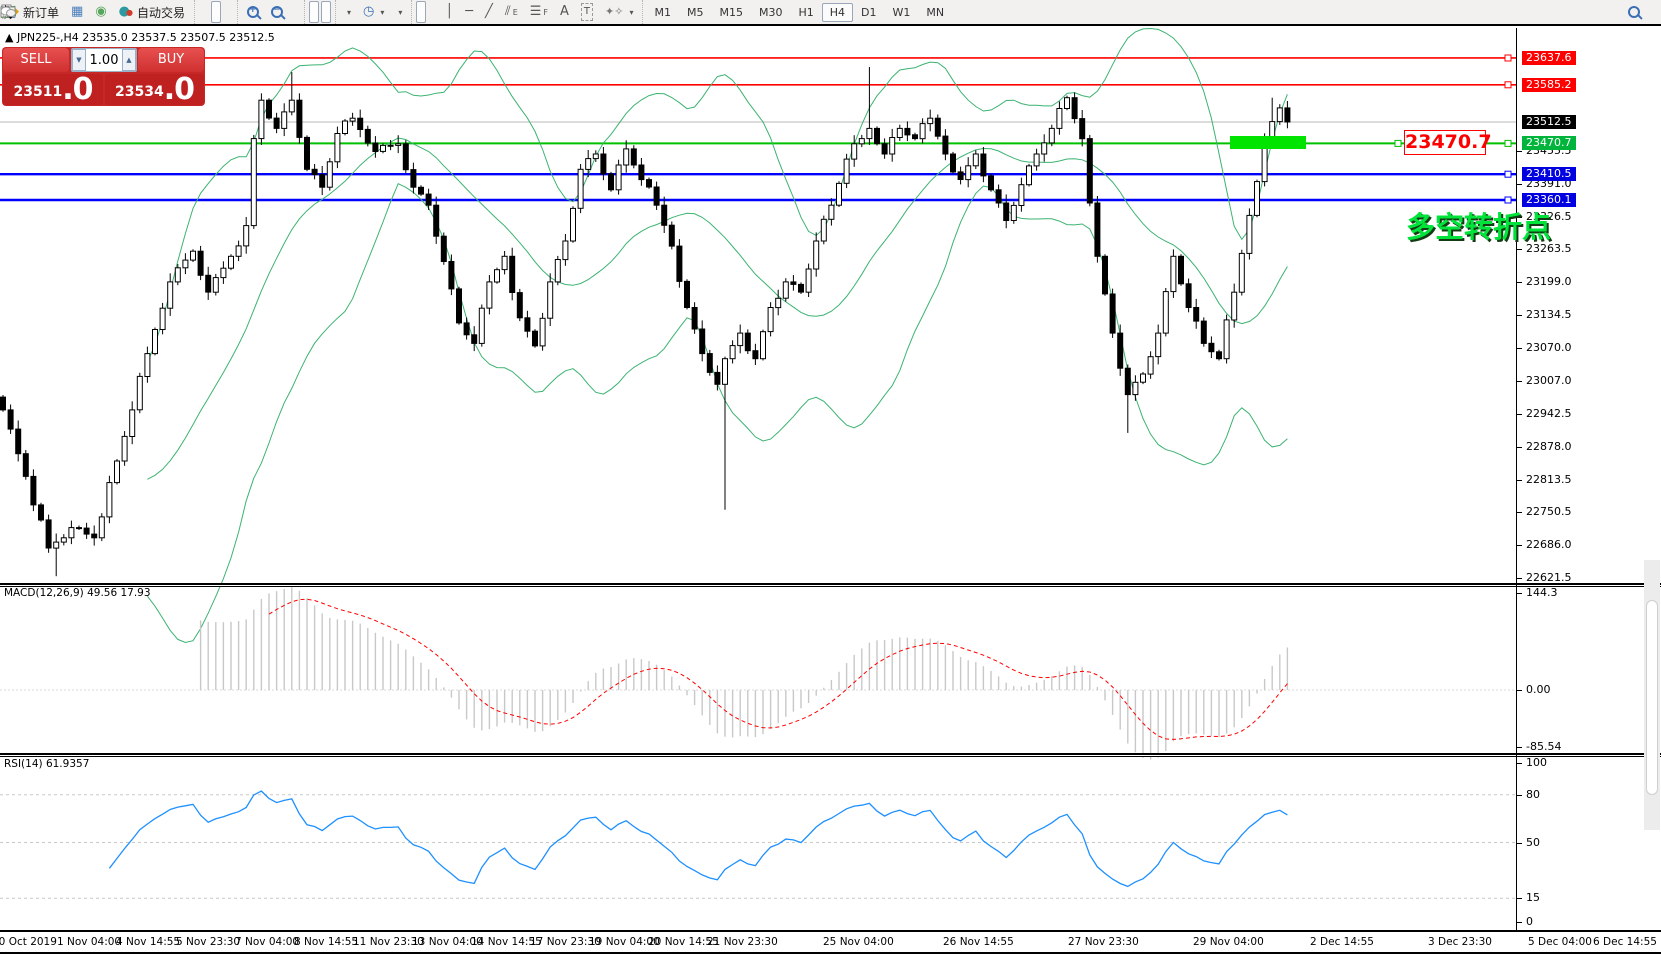 The image size is (1661, 954). I want to click on date-axis-label: 4 Nov 14:55, so click(148, 942).